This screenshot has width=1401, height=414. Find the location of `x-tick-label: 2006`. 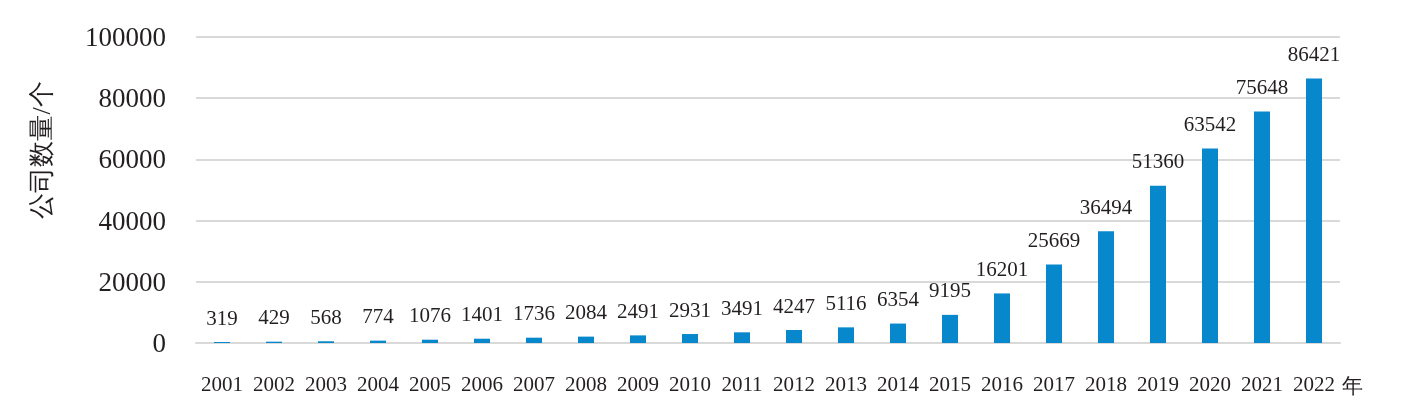

x-tick-label: 2006 is located at coordinates (482, 383).